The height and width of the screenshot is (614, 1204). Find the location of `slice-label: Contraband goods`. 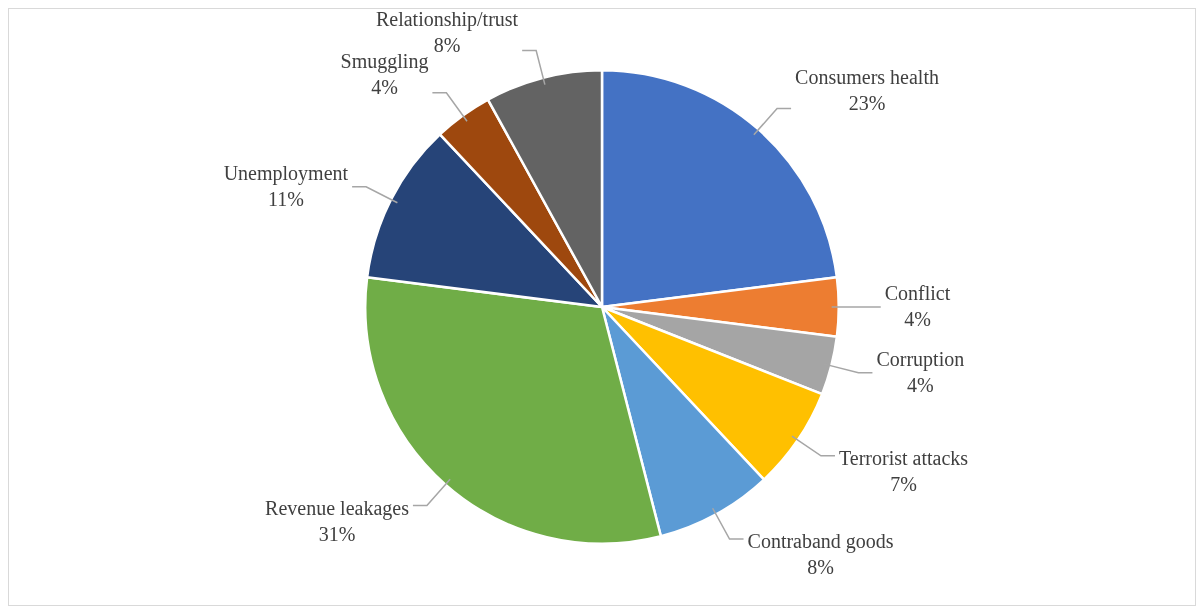

slice-label: Contraband goods is located at coordinates (820, 542).